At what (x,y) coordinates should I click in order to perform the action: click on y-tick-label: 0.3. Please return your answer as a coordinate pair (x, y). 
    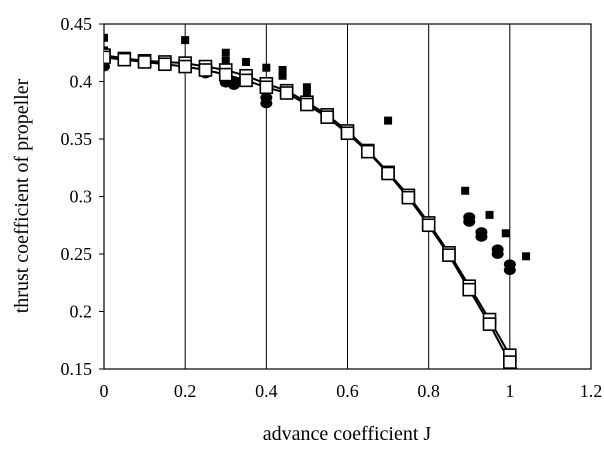
    Looking at the image, I should click on (81, 197).